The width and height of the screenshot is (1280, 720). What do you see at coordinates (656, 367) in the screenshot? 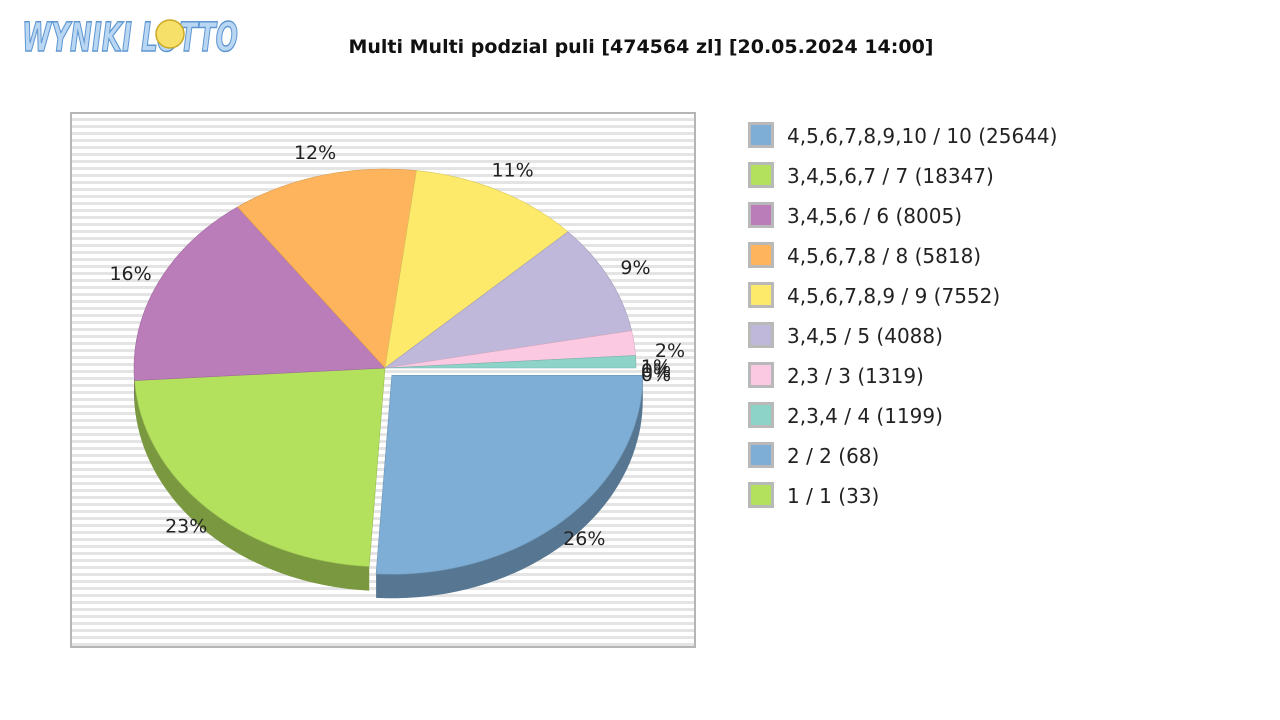
I see `slice-label-7: 1%` at bounding box center [656, 367].